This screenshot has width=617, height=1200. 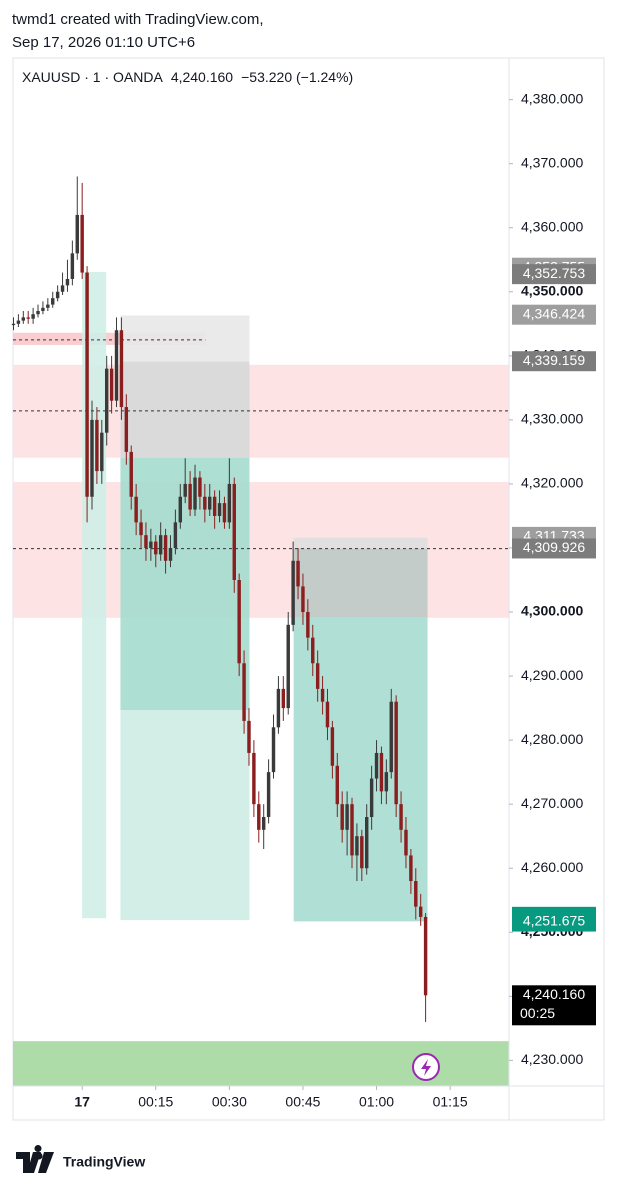 What do you see at coordinates (450, 1102) in the screenshot?
I see `x-tick-label: 01:15` at bounding box center [450, 1102].